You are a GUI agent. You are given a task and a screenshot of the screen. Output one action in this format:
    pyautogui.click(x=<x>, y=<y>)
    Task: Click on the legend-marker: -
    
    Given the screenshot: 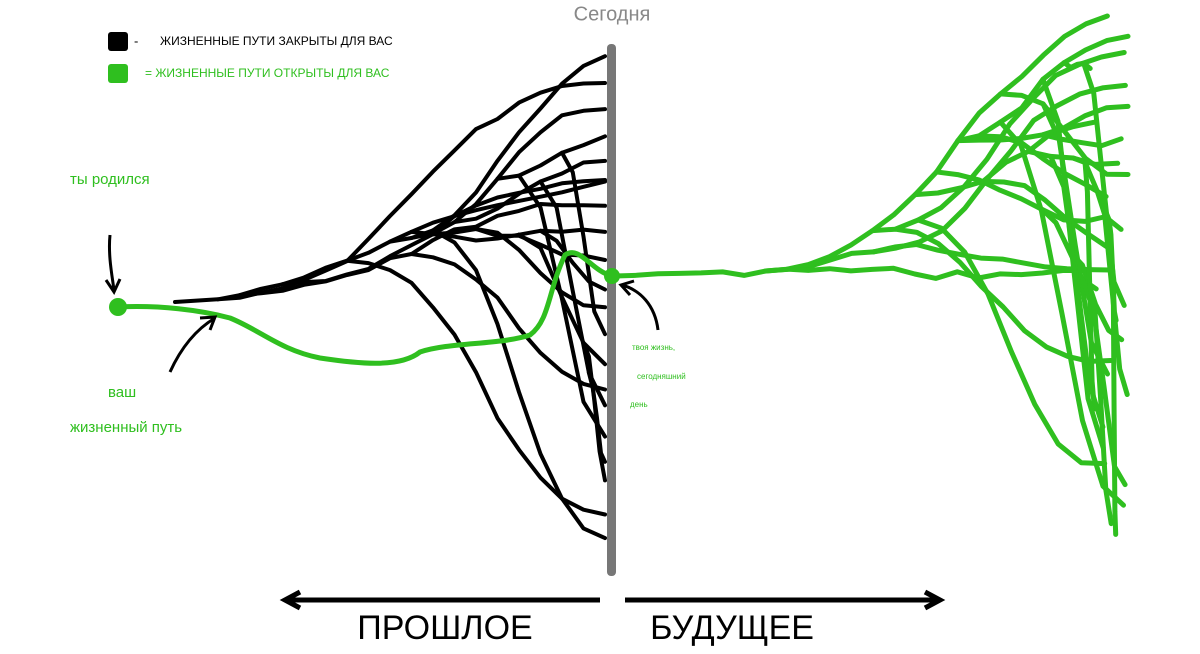 What is the action you would take?
    pyautogui.click(x=136, y=40)
    